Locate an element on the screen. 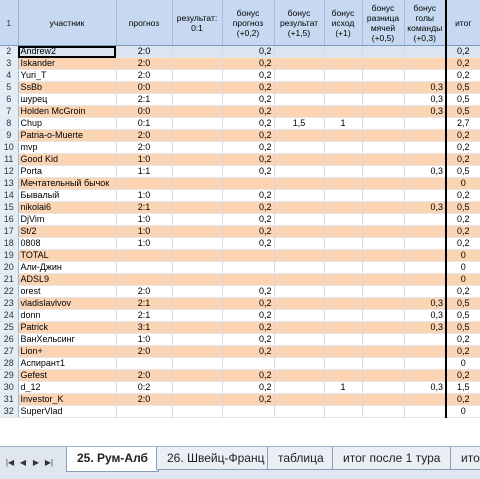  participant-name-cell: Porta is located at coordinates (67, 171).